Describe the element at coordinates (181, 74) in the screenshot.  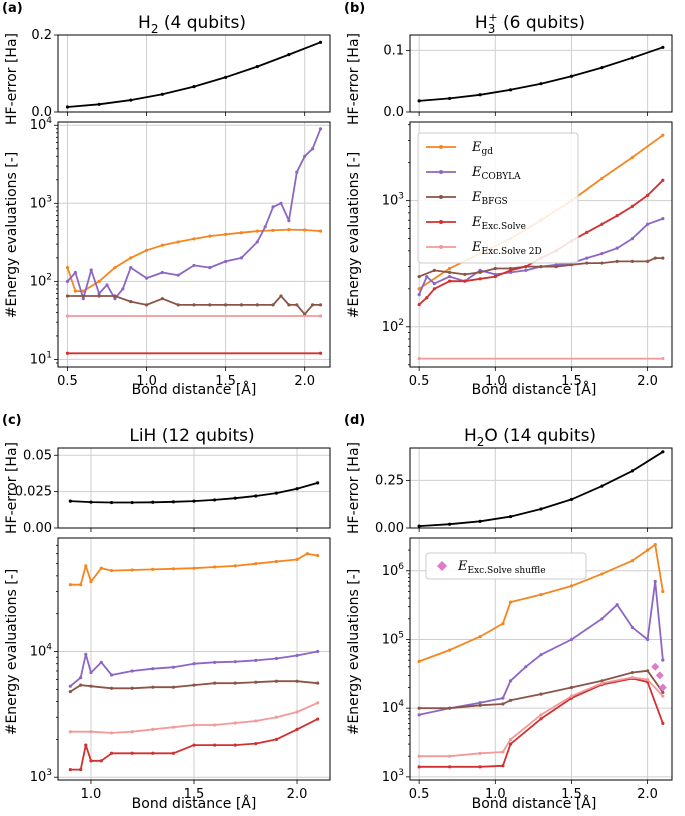
I see `chart-a-top: 0.0 0.2` at that location.